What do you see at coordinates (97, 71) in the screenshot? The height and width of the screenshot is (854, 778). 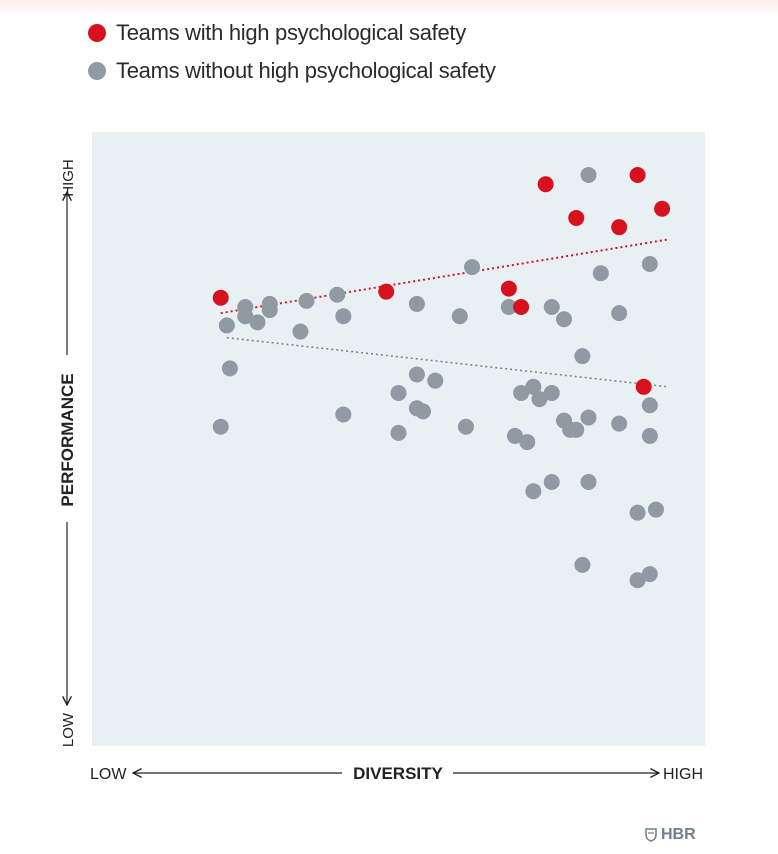 I see `legend-swatch-without` at bounding box center [97, 71].